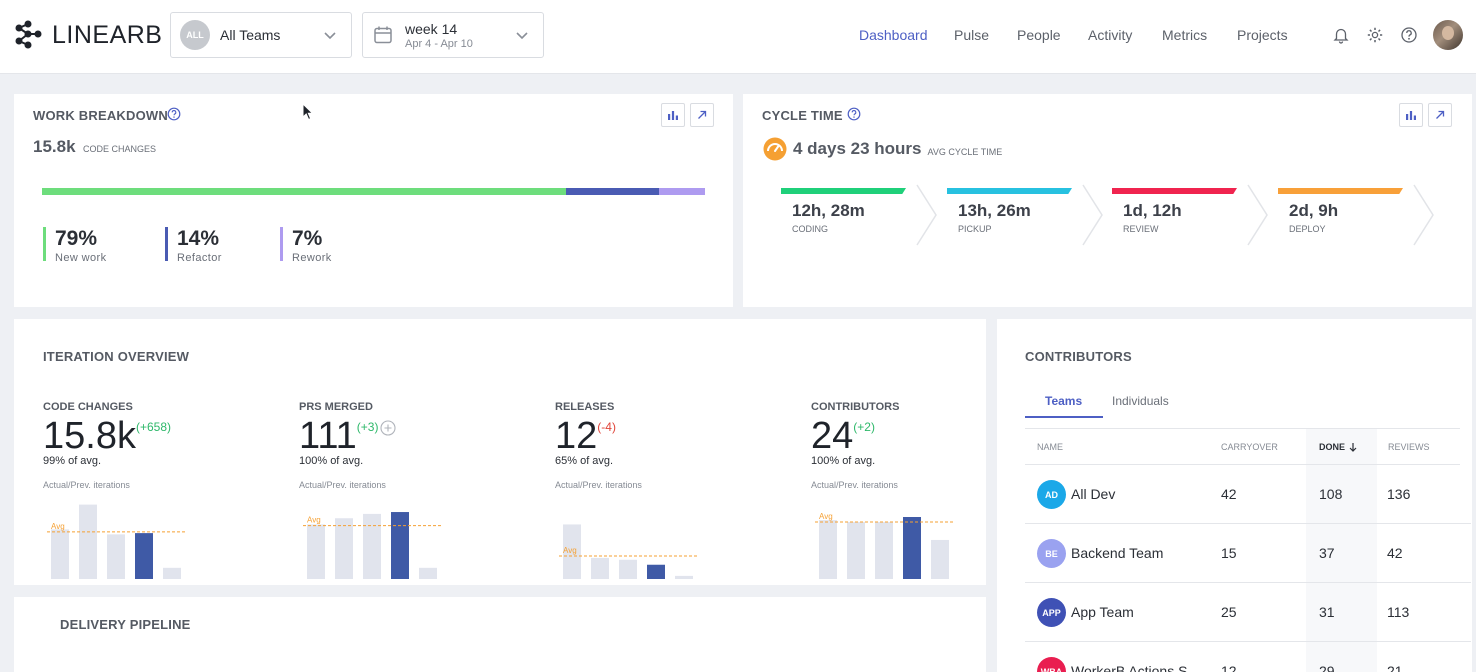  What do you see at coordinates (1064, 401) in the screenshot?
I see `tab-teams: Teams` at bounding box center [1064, 401].